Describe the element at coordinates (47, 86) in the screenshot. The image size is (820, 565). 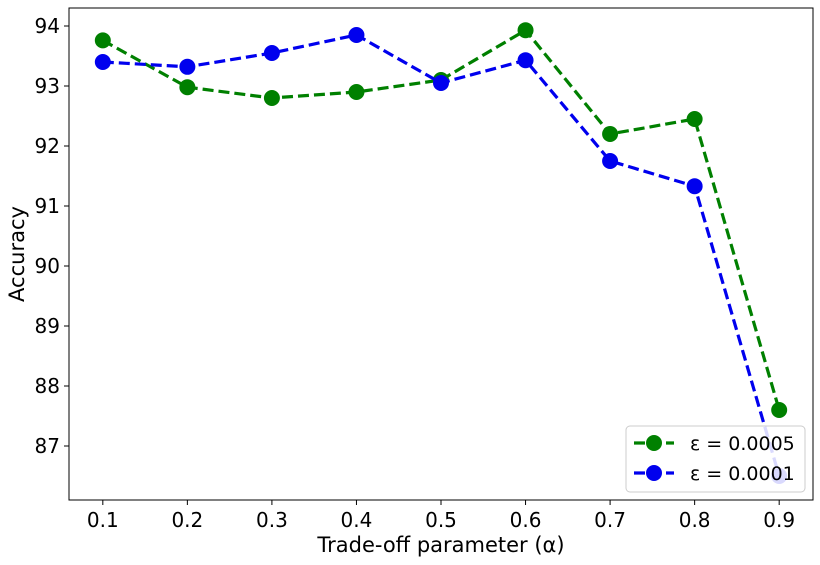
I see `y-tick-label: 93` at that location.